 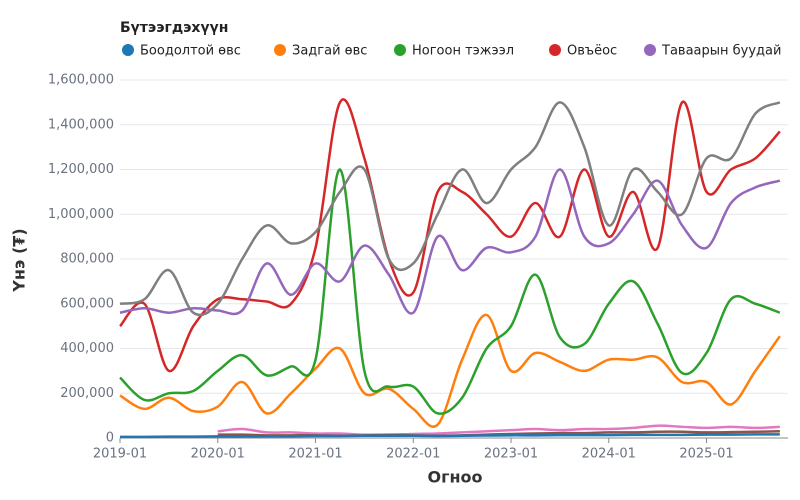 What do you see at coordinates (455, 477) in the screenshot?
I see `x-axis-label: Огноо` at bounding box center [455, 477].